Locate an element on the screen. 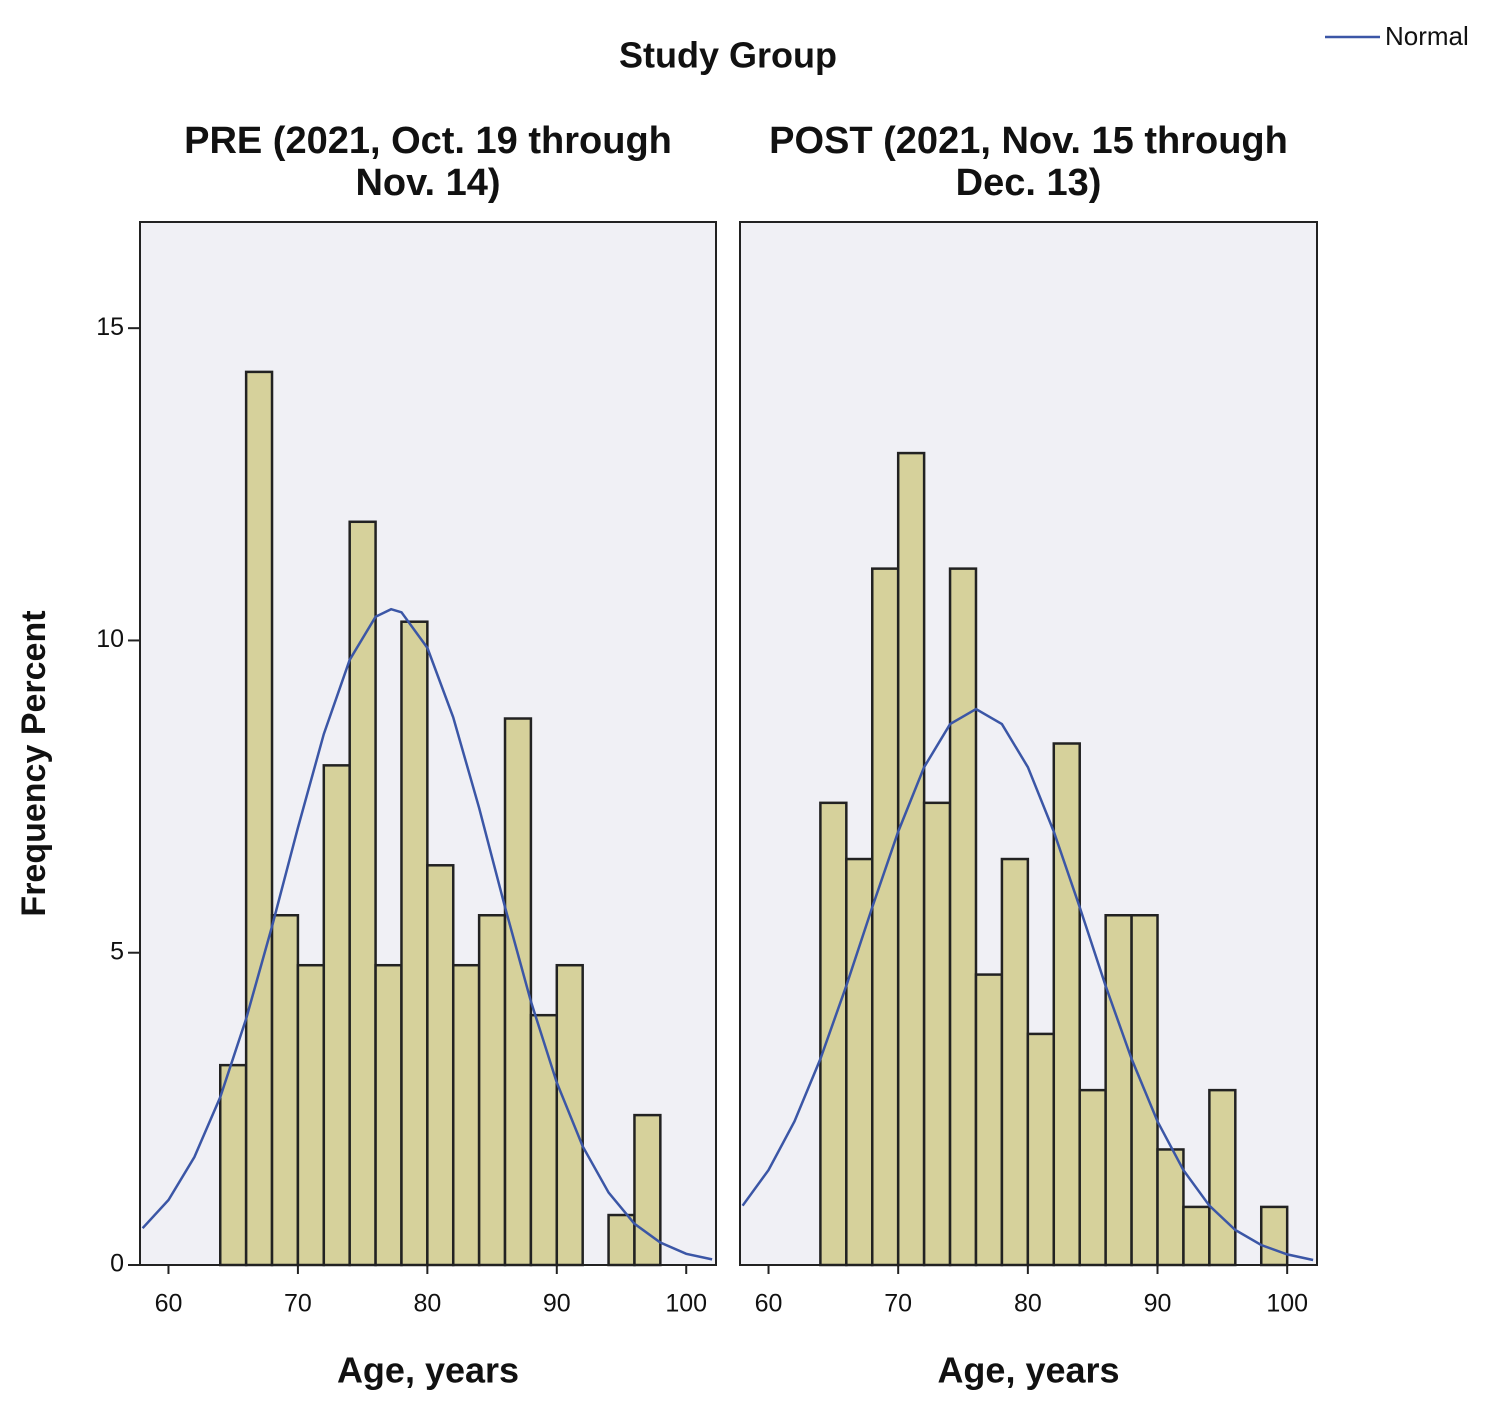 Image resolution: width=1500 pixels, height=1408 pixels. y-tick-label: 0 is located at coordinates (117, 1264).